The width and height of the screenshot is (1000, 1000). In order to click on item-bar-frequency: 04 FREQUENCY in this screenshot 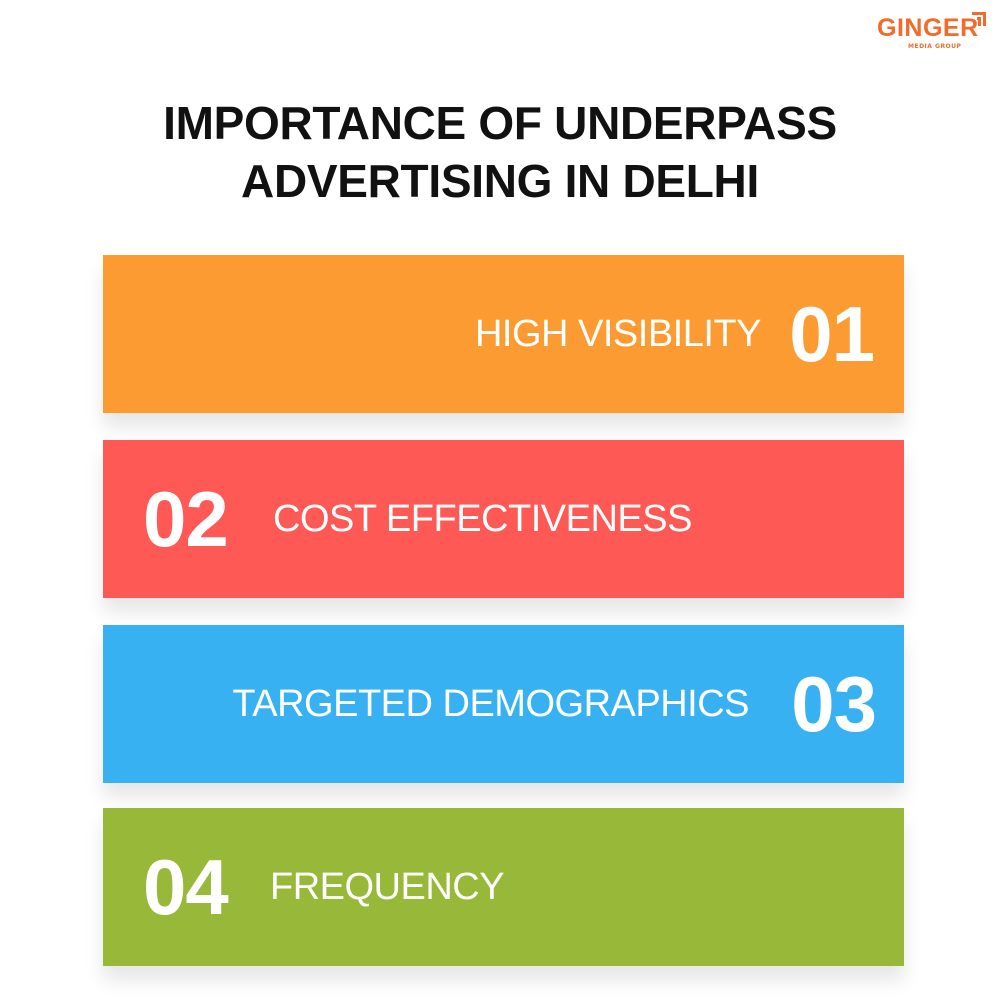, I will do `click(503, 887)`.